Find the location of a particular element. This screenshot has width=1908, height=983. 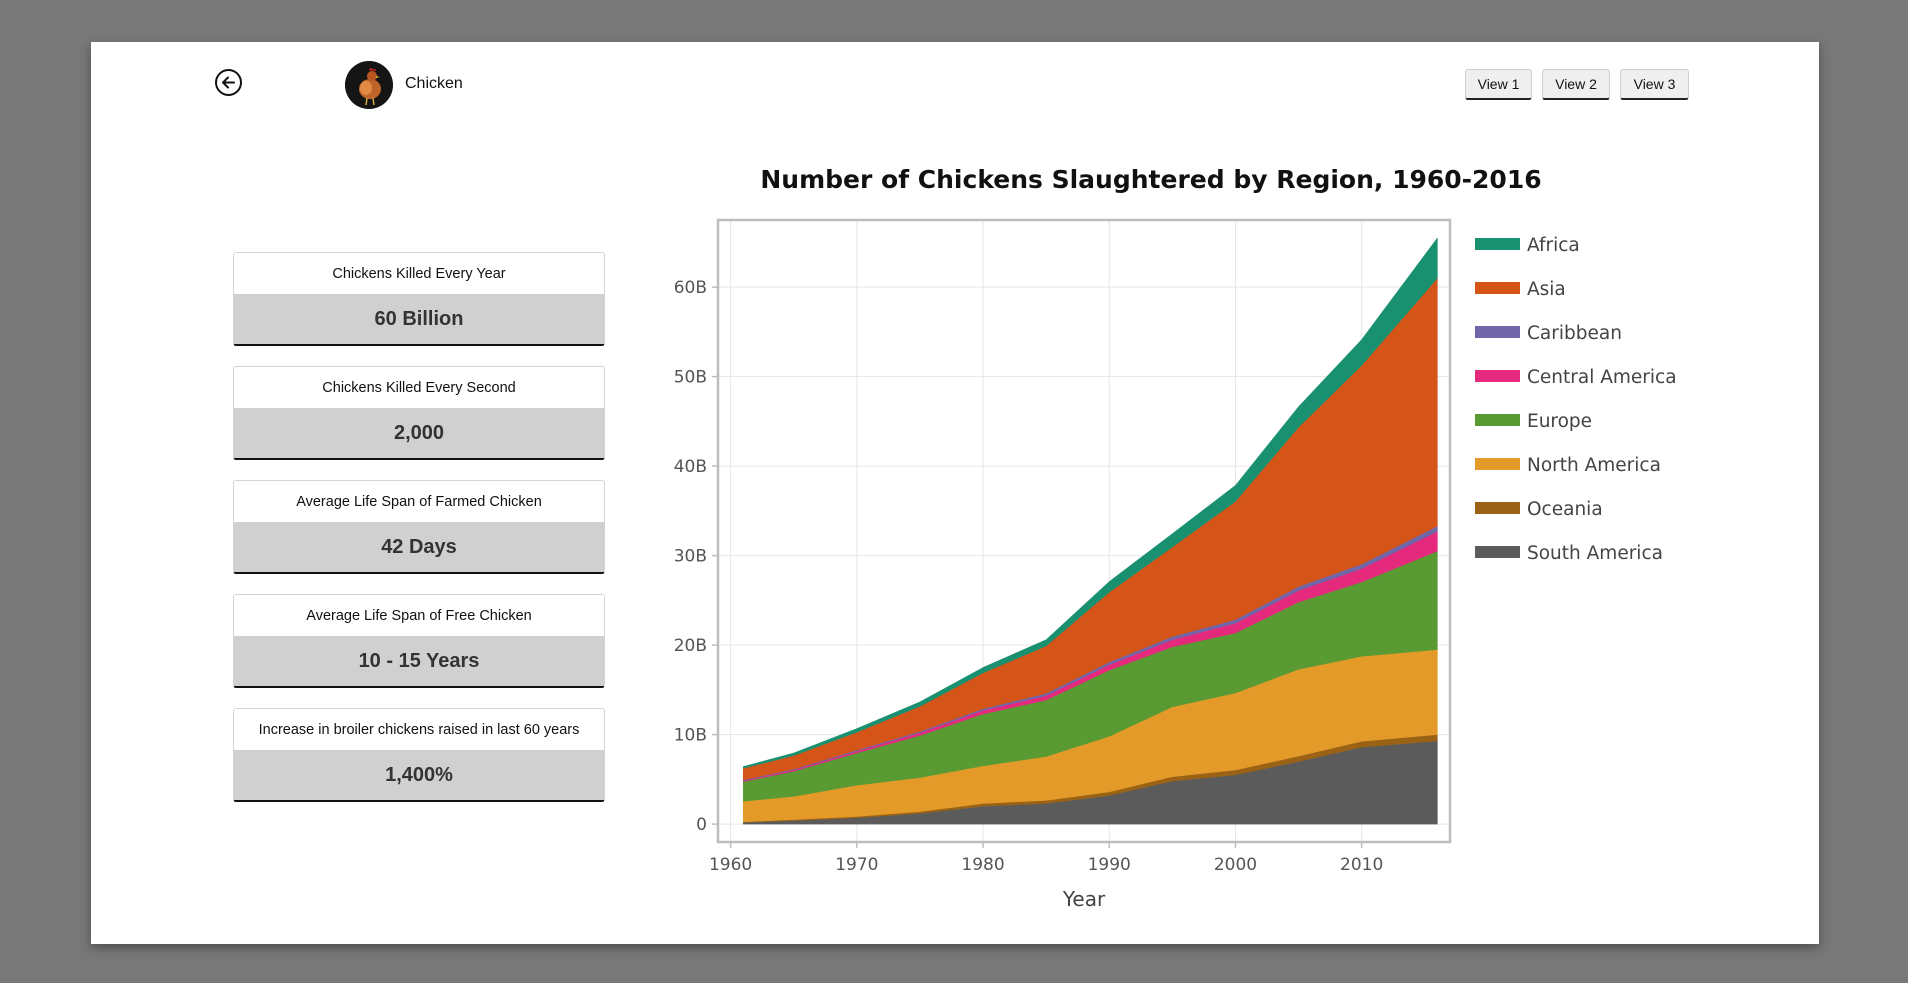

chicken-avatar is located at coordinates (369, 85).